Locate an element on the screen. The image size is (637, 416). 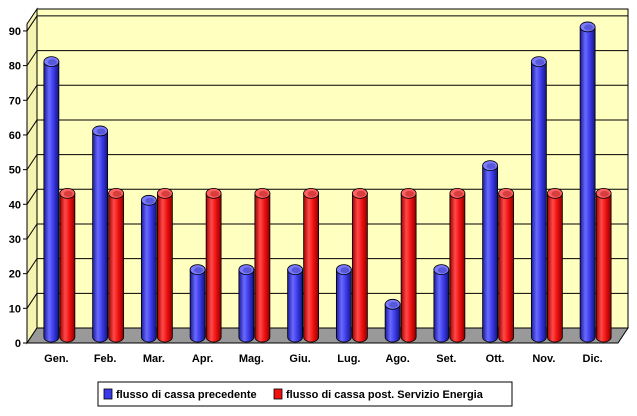
y-tick-label: 10 is located at coordinates (15, 309).